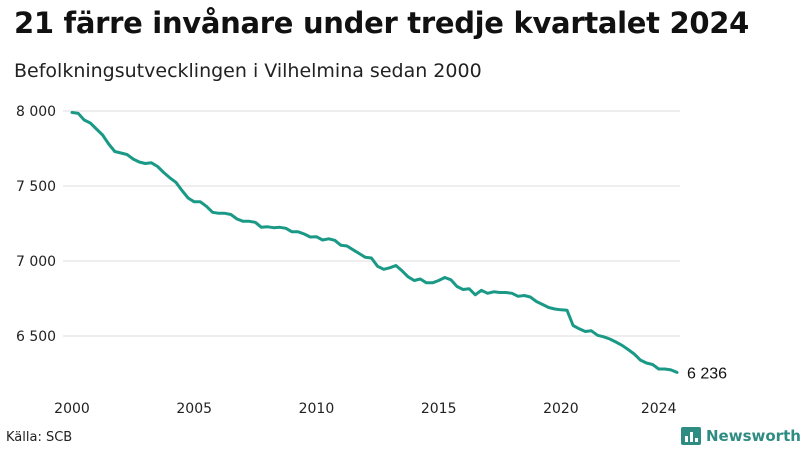  What do you see at coordinates (317, 409) in the screenshot?
I see `x-tick-label: 2010` at bounding box center [317, 409].